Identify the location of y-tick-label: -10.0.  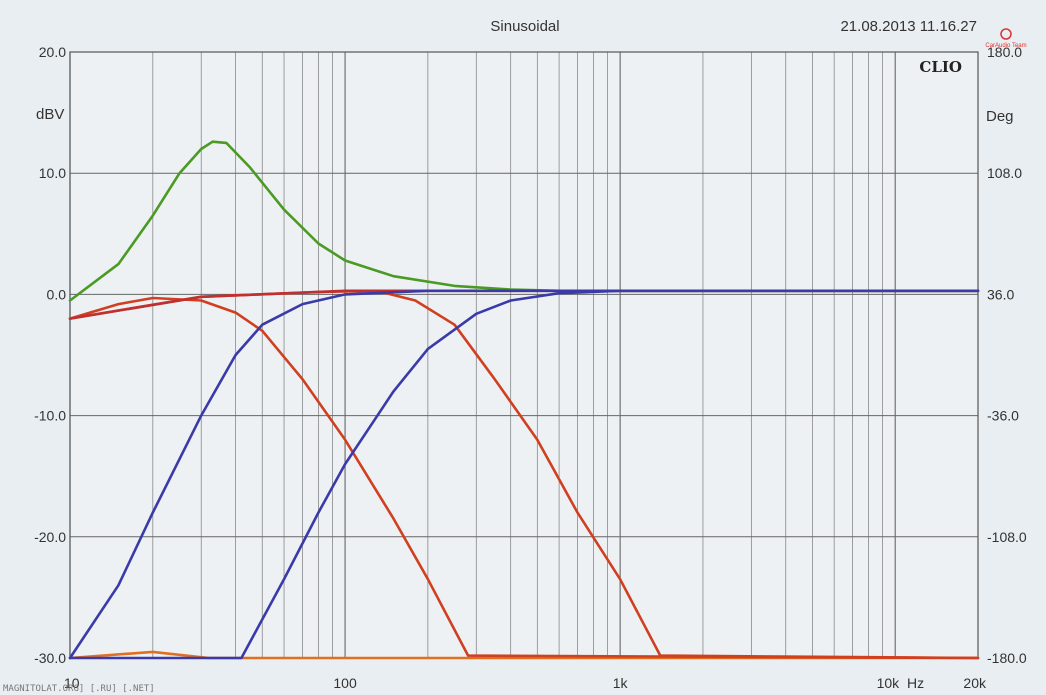
(50, 416).